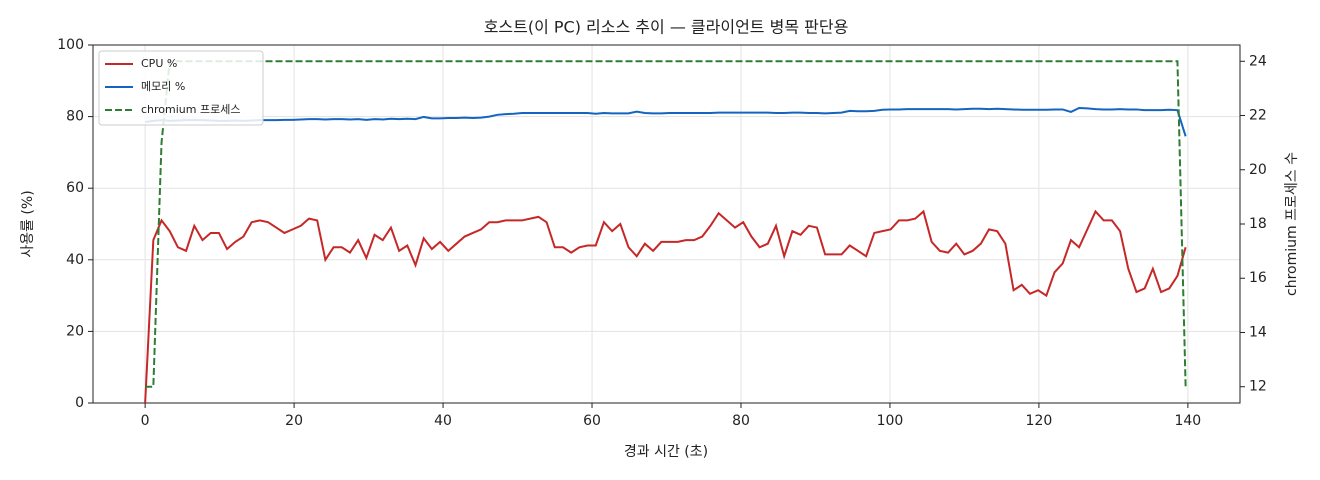 The image size is (1320, 480). What do you see at coordinates (28, 223) in the screenshot?
I see `y-axis-label: 사용률 (%)` at bounding box center [28, 223].